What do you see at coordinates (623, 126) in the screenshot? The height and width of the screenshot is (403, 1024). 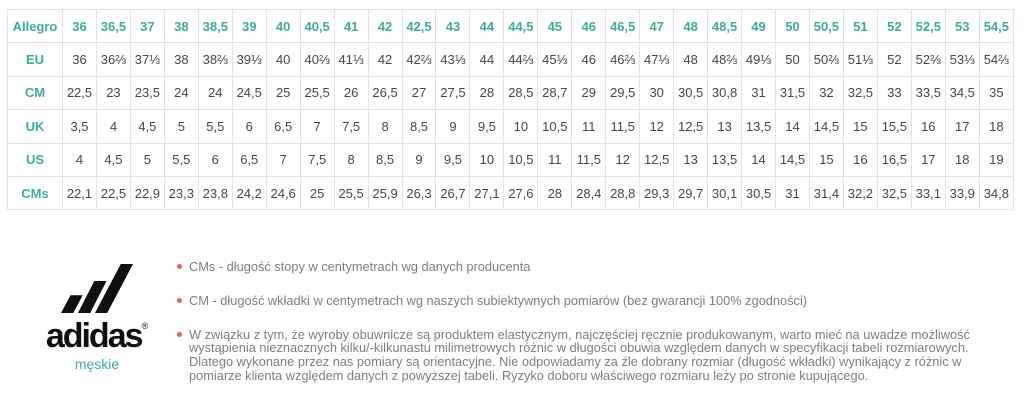 I see `size-cell: 11,5` at bounding box center [623, 126].